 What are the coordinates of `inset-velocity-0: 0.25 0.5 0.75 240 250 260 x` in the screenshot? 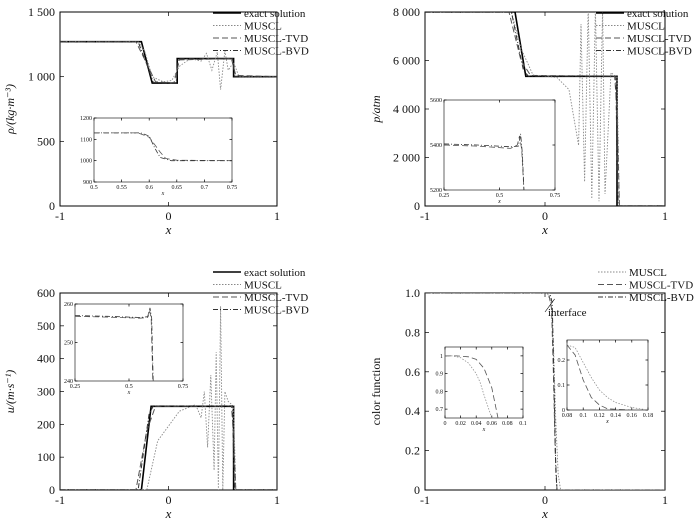 It's located at (126, 349).